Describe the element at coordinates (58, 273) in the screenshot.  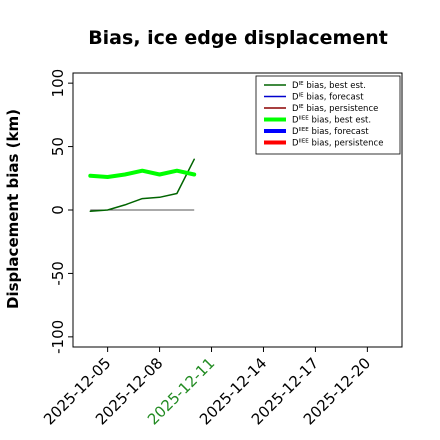
I see `y-tick-label: -50` at that location.